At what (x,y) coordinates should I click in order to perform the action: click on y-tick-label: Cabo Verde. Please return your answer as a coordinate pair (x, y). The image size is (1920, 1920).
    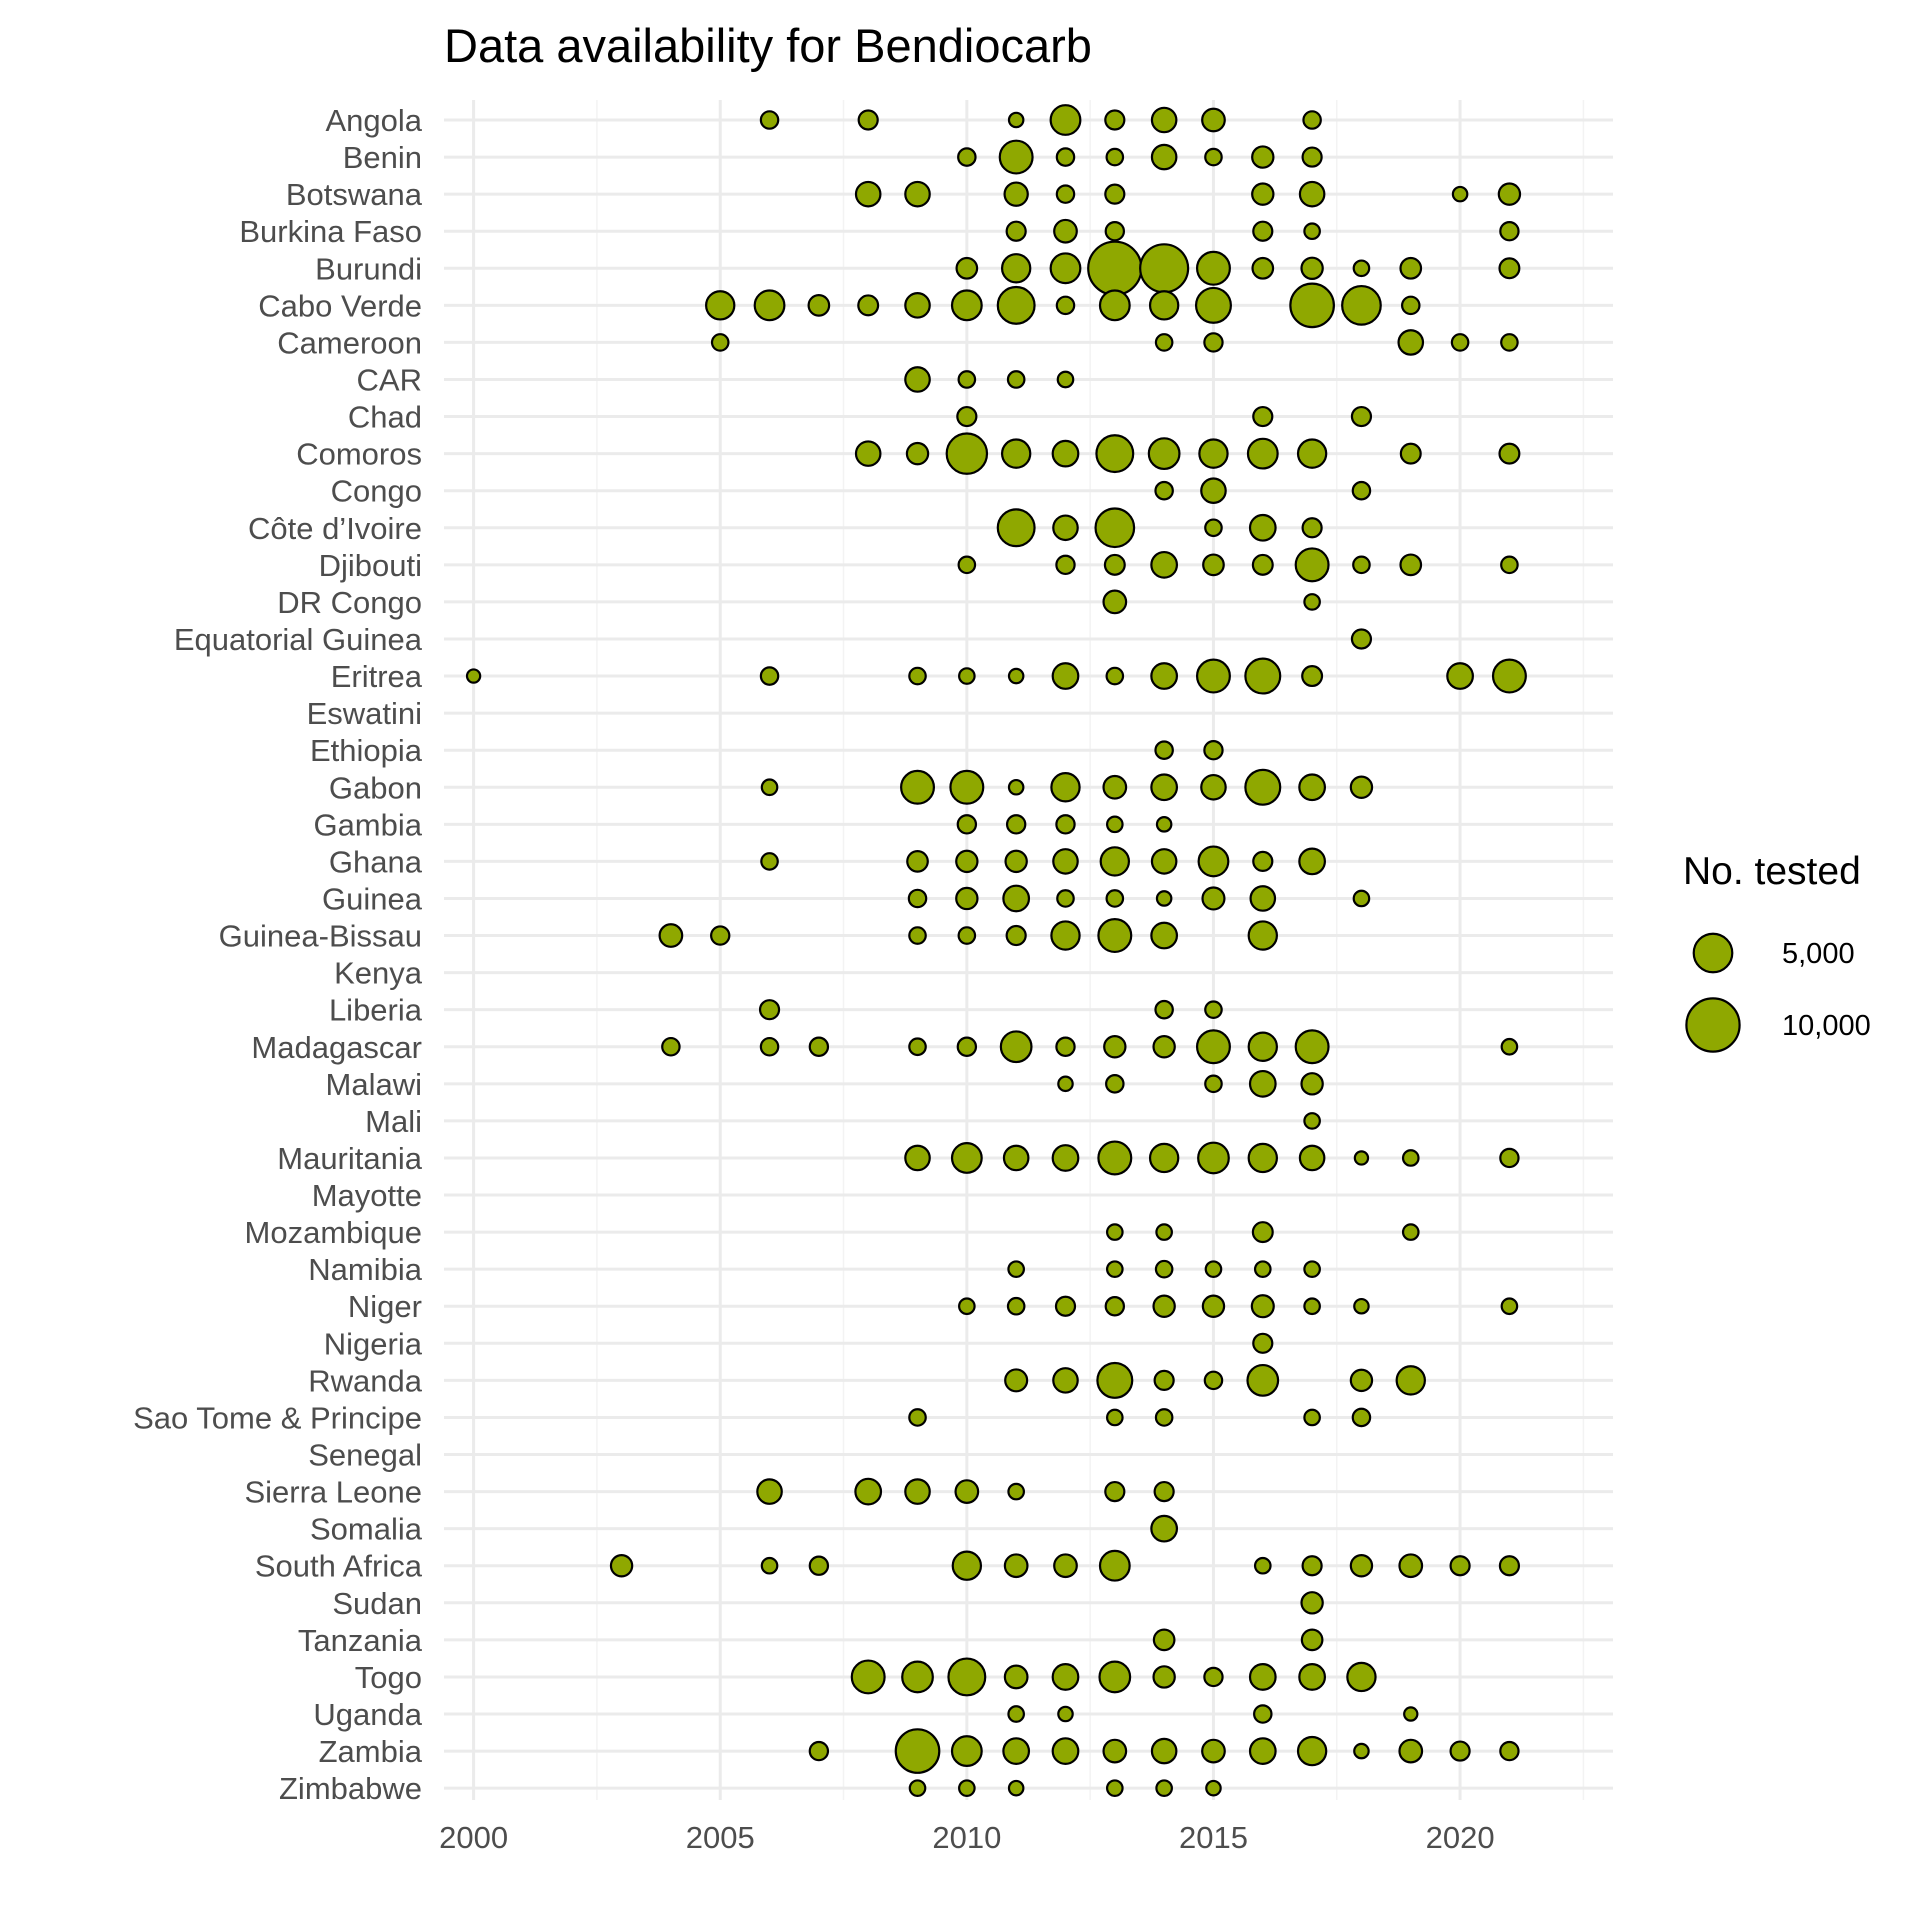
    Looking at the image, I should click on (340, 305).